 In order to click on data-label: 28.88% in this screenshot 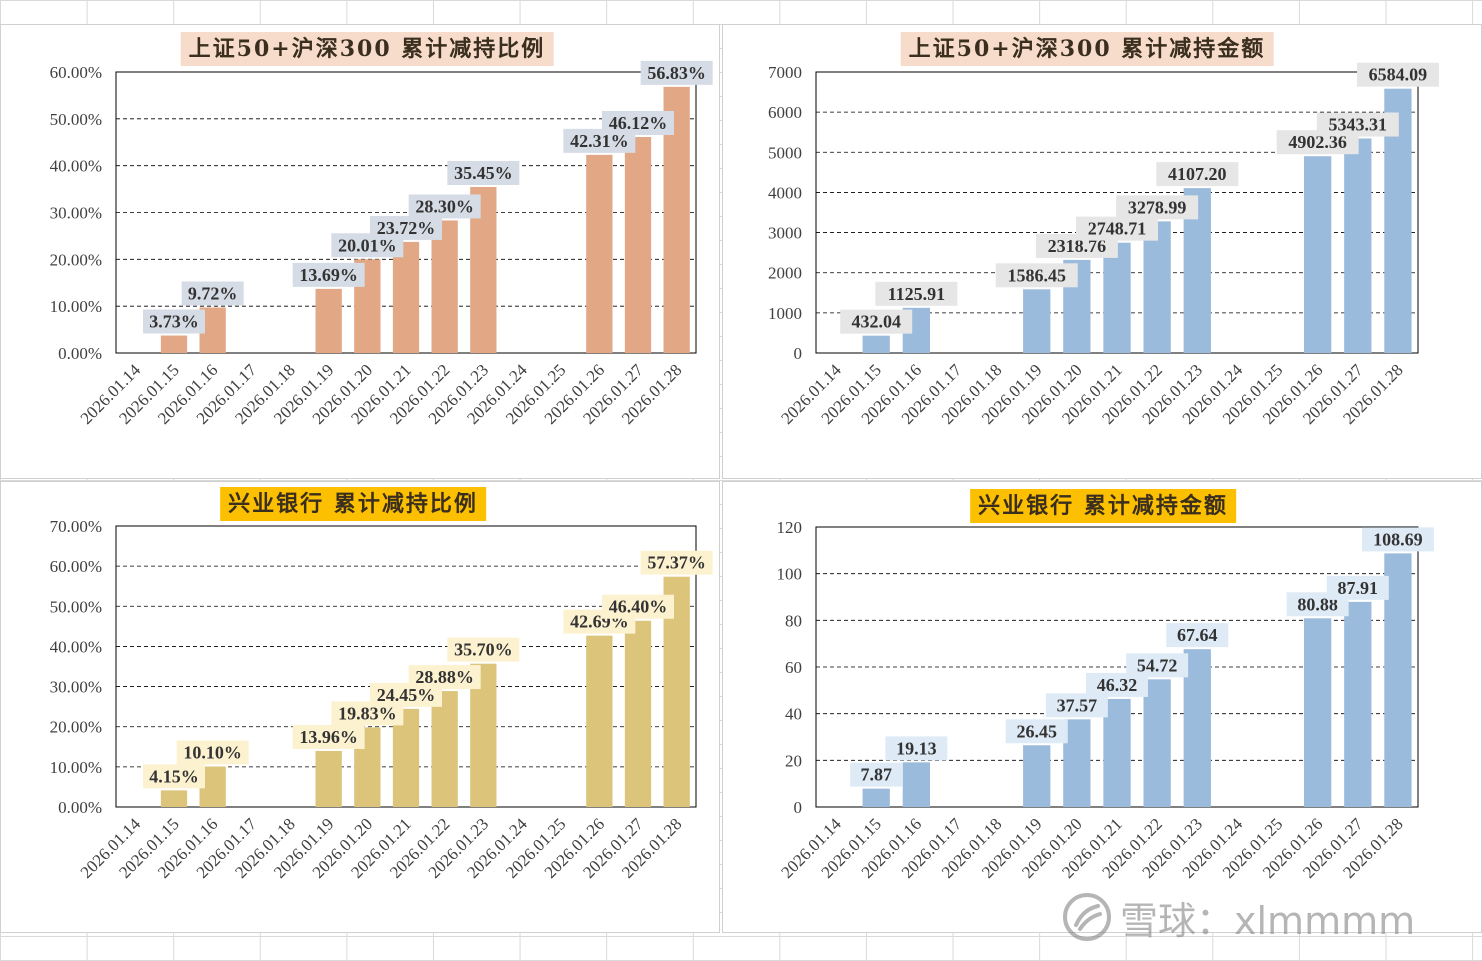, I will do `click(444, 677)`.